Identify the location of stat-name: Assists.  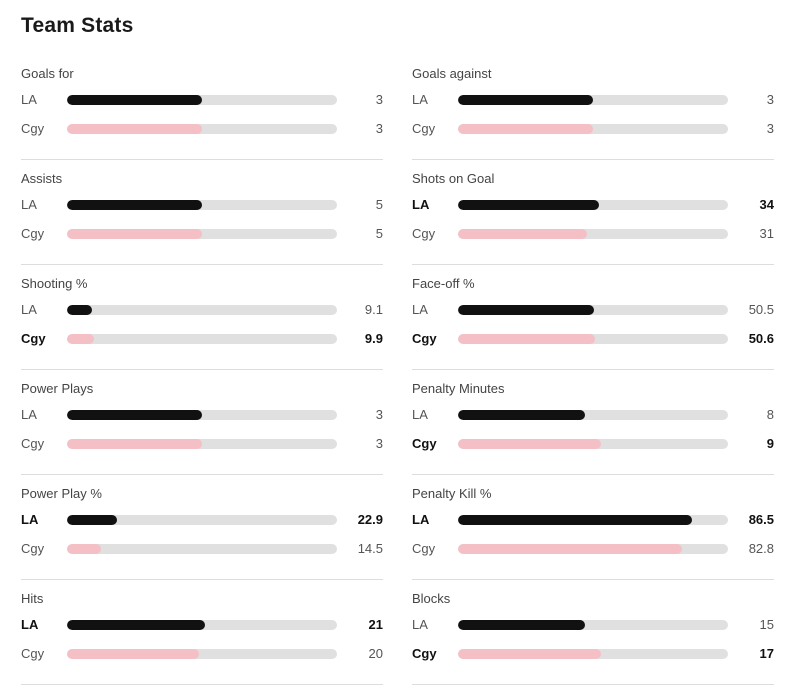
(42, 178).